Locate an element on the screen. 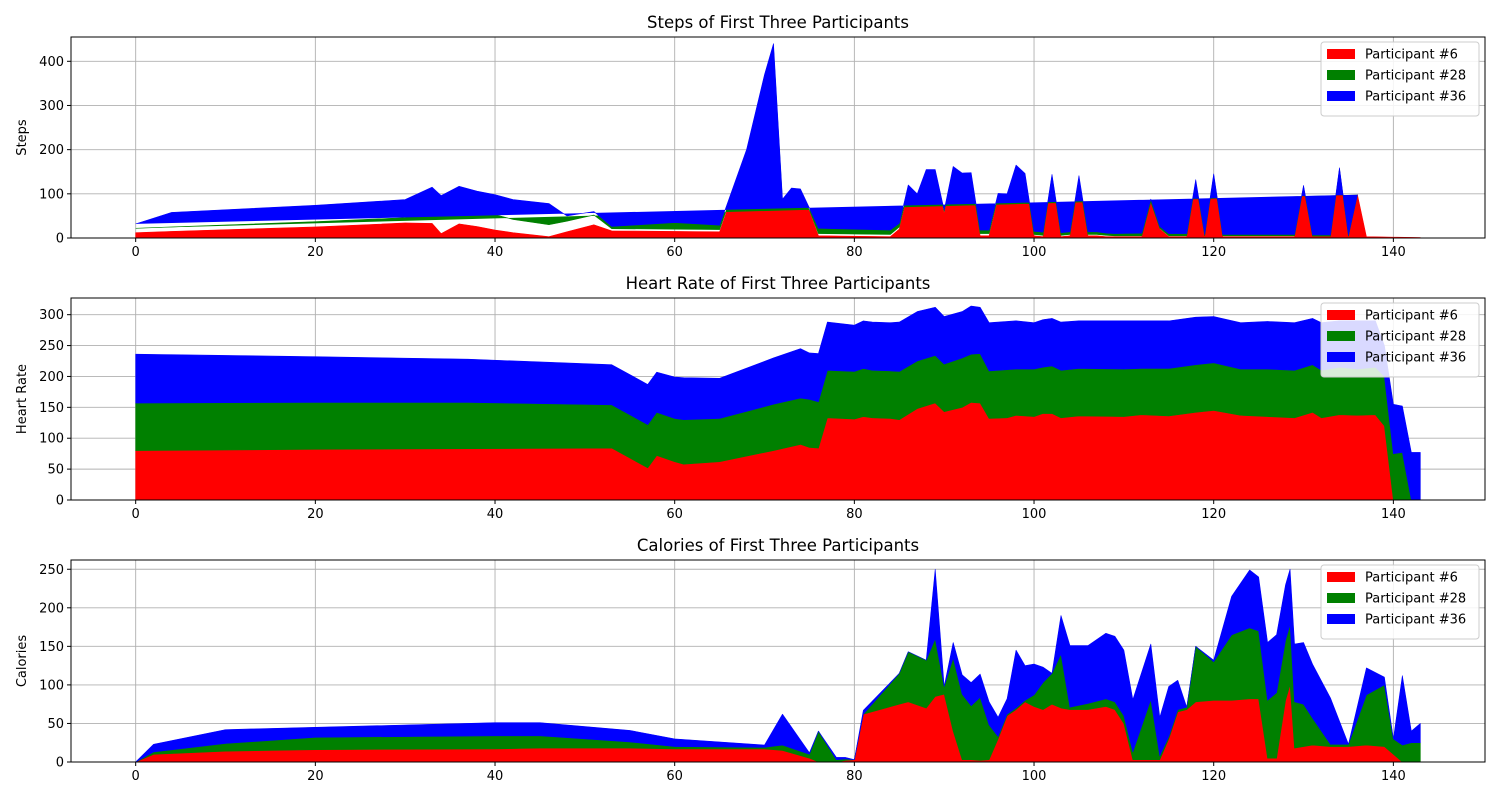 This screenshot has height=804, width=1500. y-axis-label: Calories is located at coordinates (22, 661).